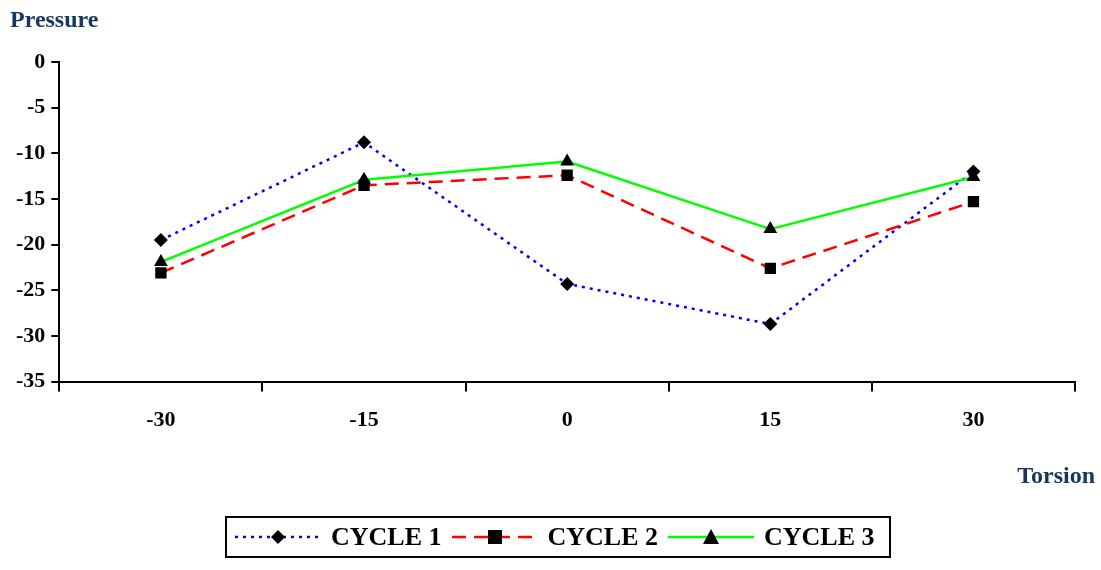  Describe the element at coordinates (603, 537) in the screenshot. I see `legend-label: CYCLE 2` at that location.